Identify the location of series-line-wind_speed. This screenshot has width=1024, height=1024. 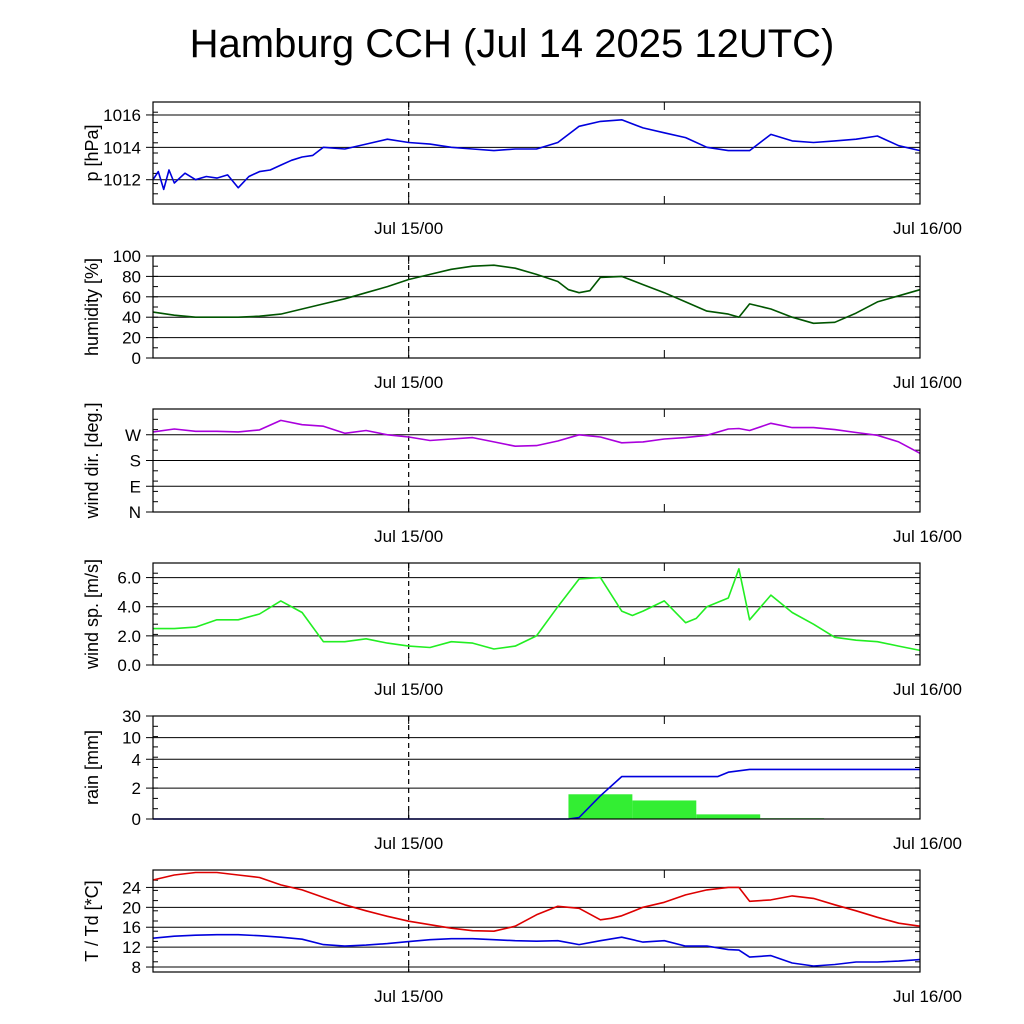
(537, 609).